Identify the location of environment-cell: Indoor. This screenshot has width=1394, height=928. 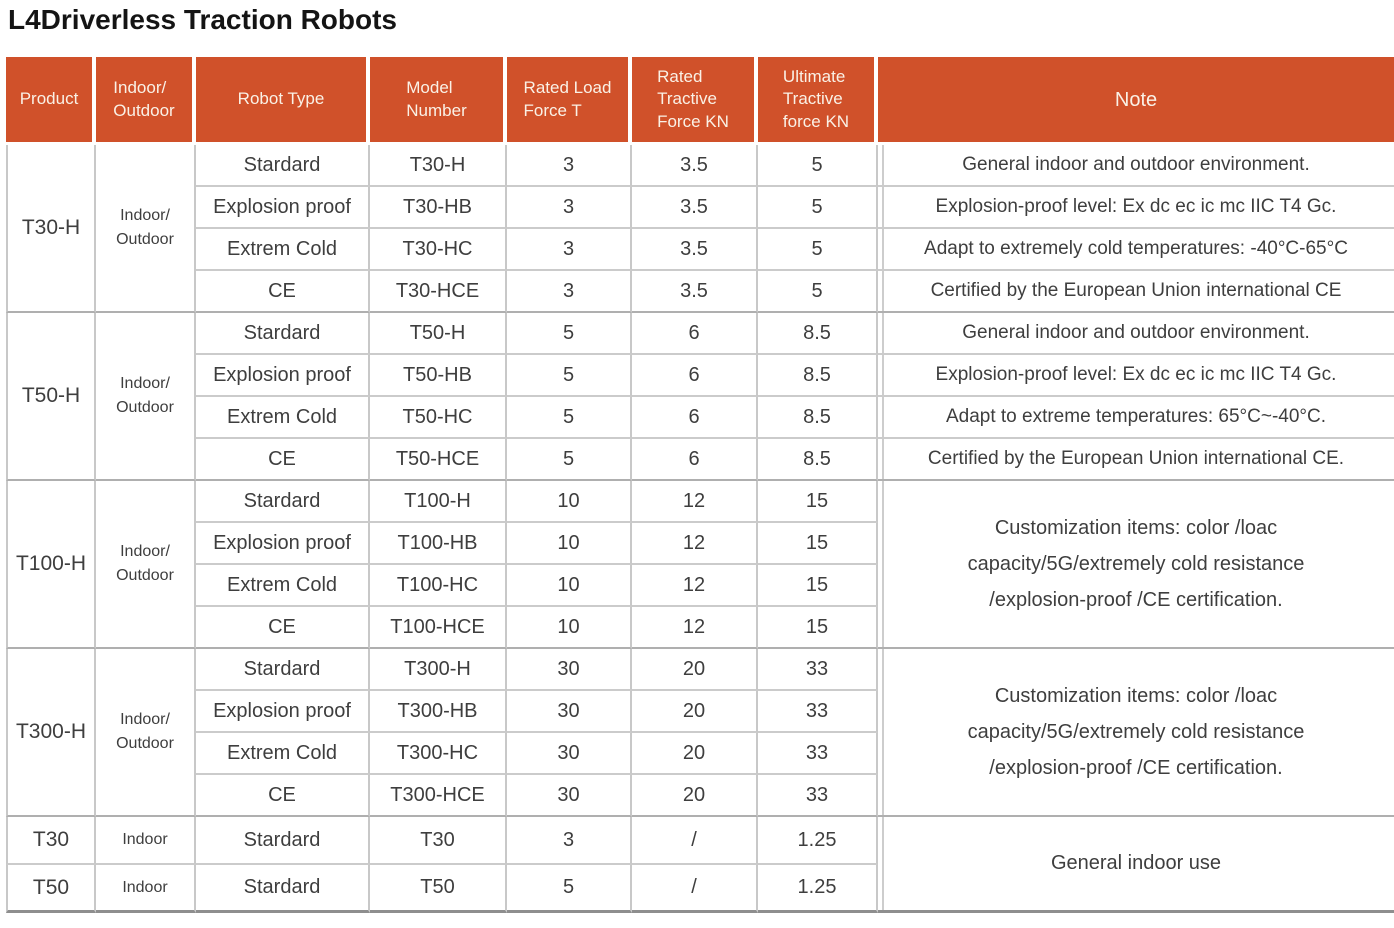
(146, 841).